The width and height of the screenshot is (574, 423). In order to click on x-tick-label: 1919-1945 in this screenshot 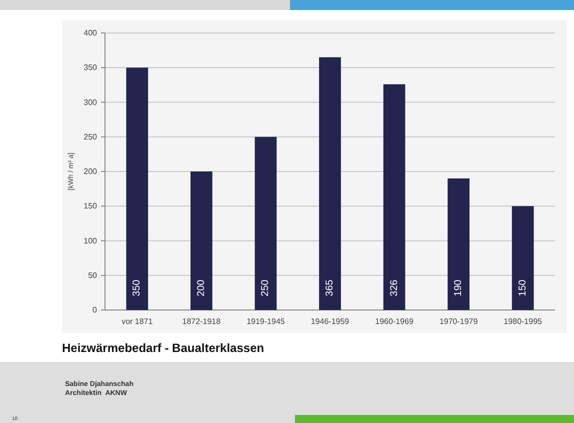, I will do `click(266, 321)`.